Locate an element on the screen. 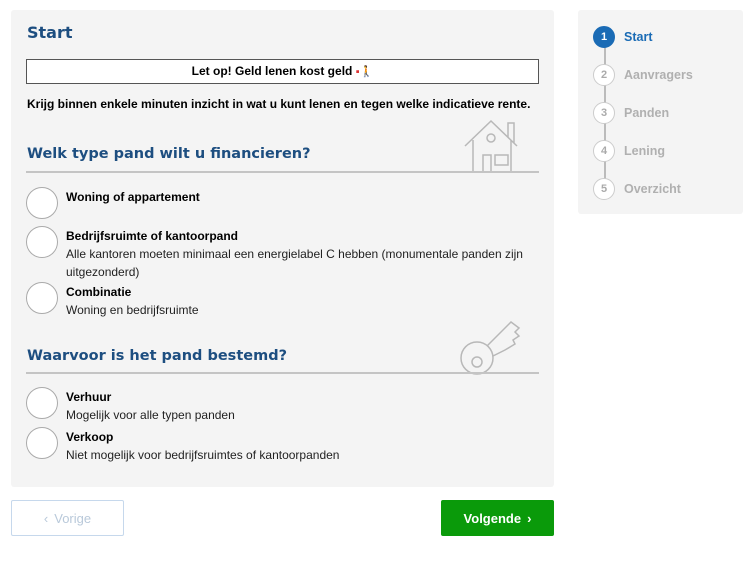 The image size is (752, 572). option-verhuur: Verhuur Mogelijk voor alle typen panden is located at coordinates (283, 405).